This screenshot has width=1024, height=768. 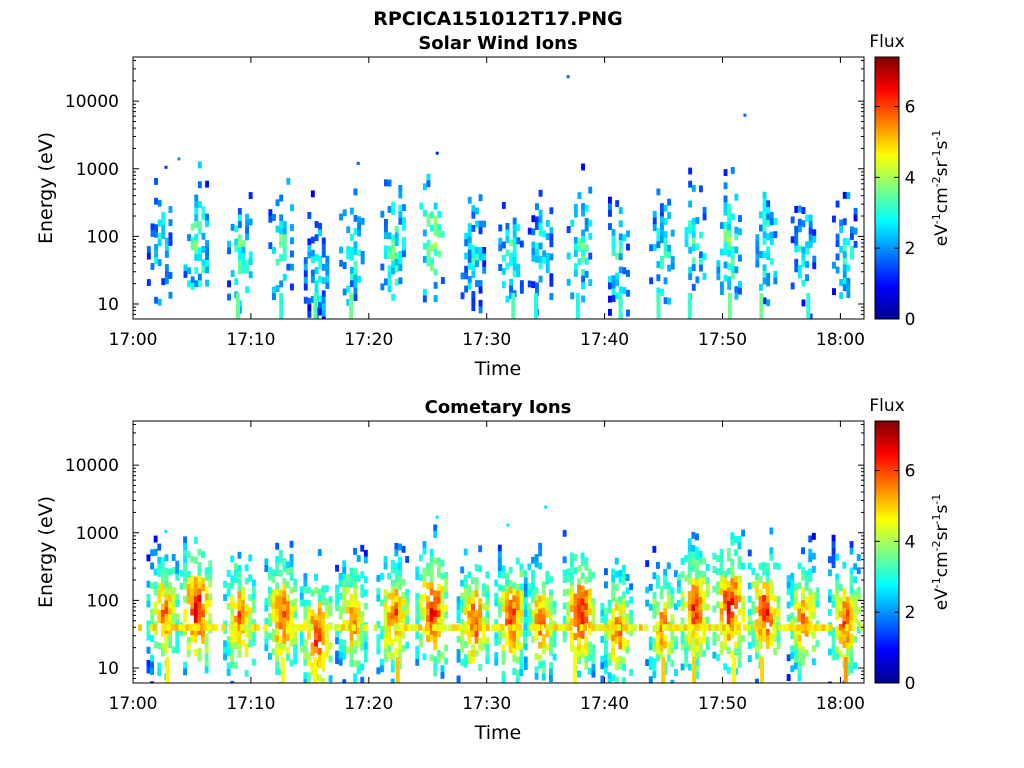 What do you see at coordinates (910, 108) in the screenshot?
I see `colorbar-tick-label: 6` at bounding box center [910, 108].